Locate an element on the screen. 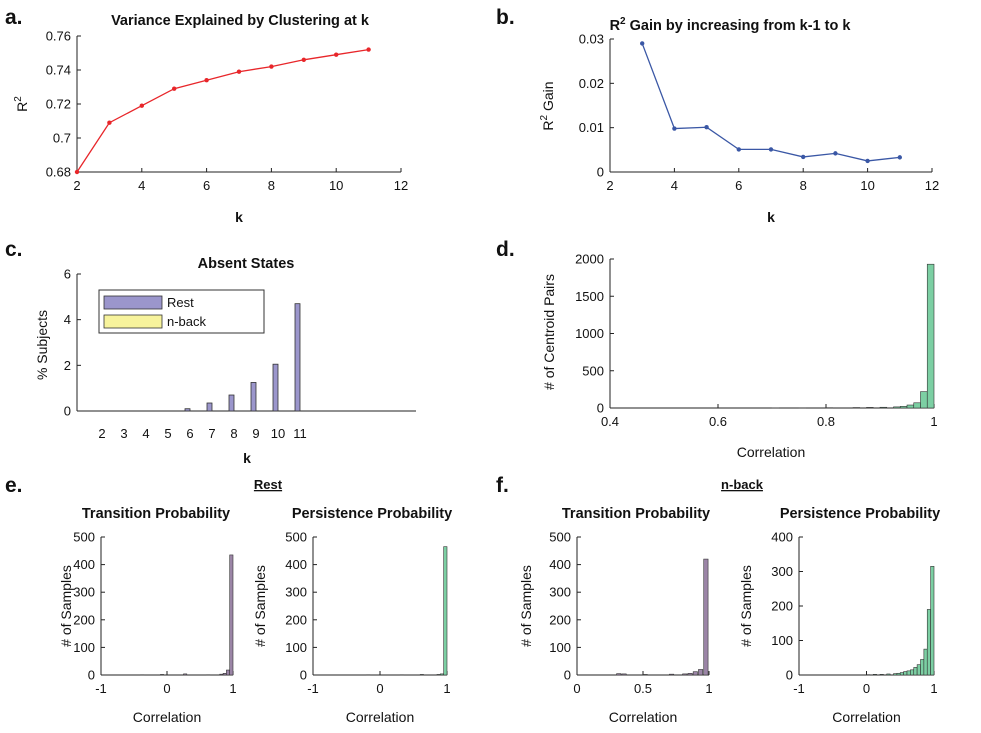  legend: Rest n-back is located at coordinates (181, 311).